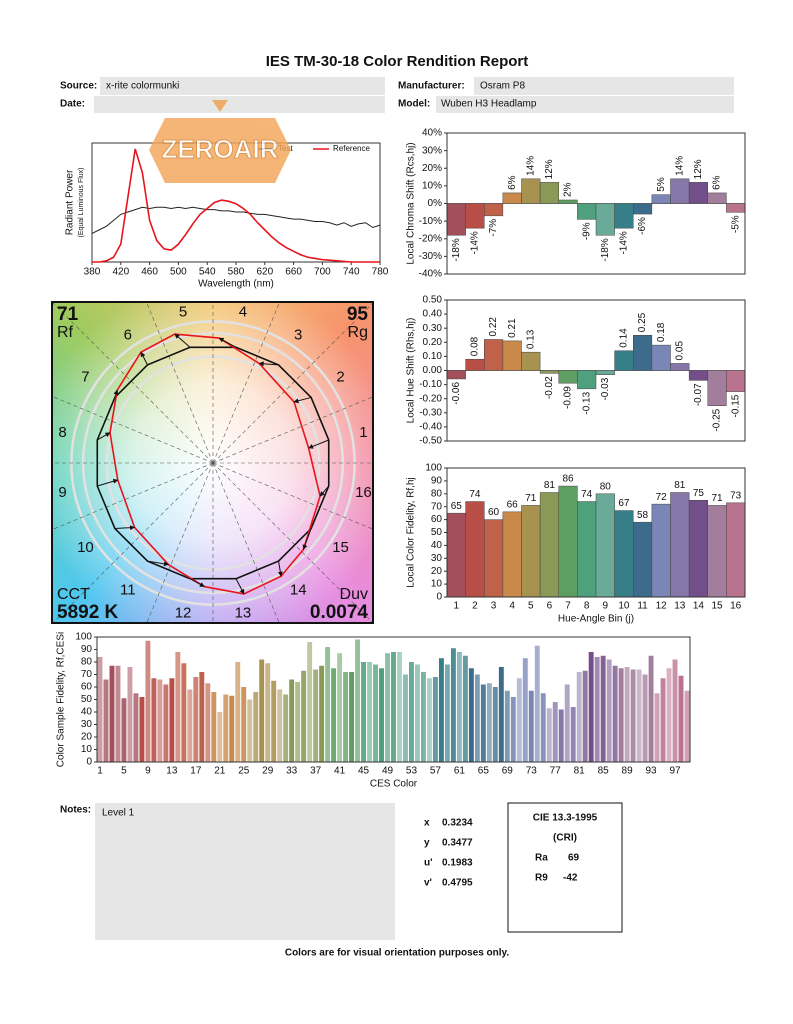 The height and width of the screenshot is (1024, 793). Describe the element at coordinates (78, 86) in the screenshot. I see `field-label: Source:` at that location.